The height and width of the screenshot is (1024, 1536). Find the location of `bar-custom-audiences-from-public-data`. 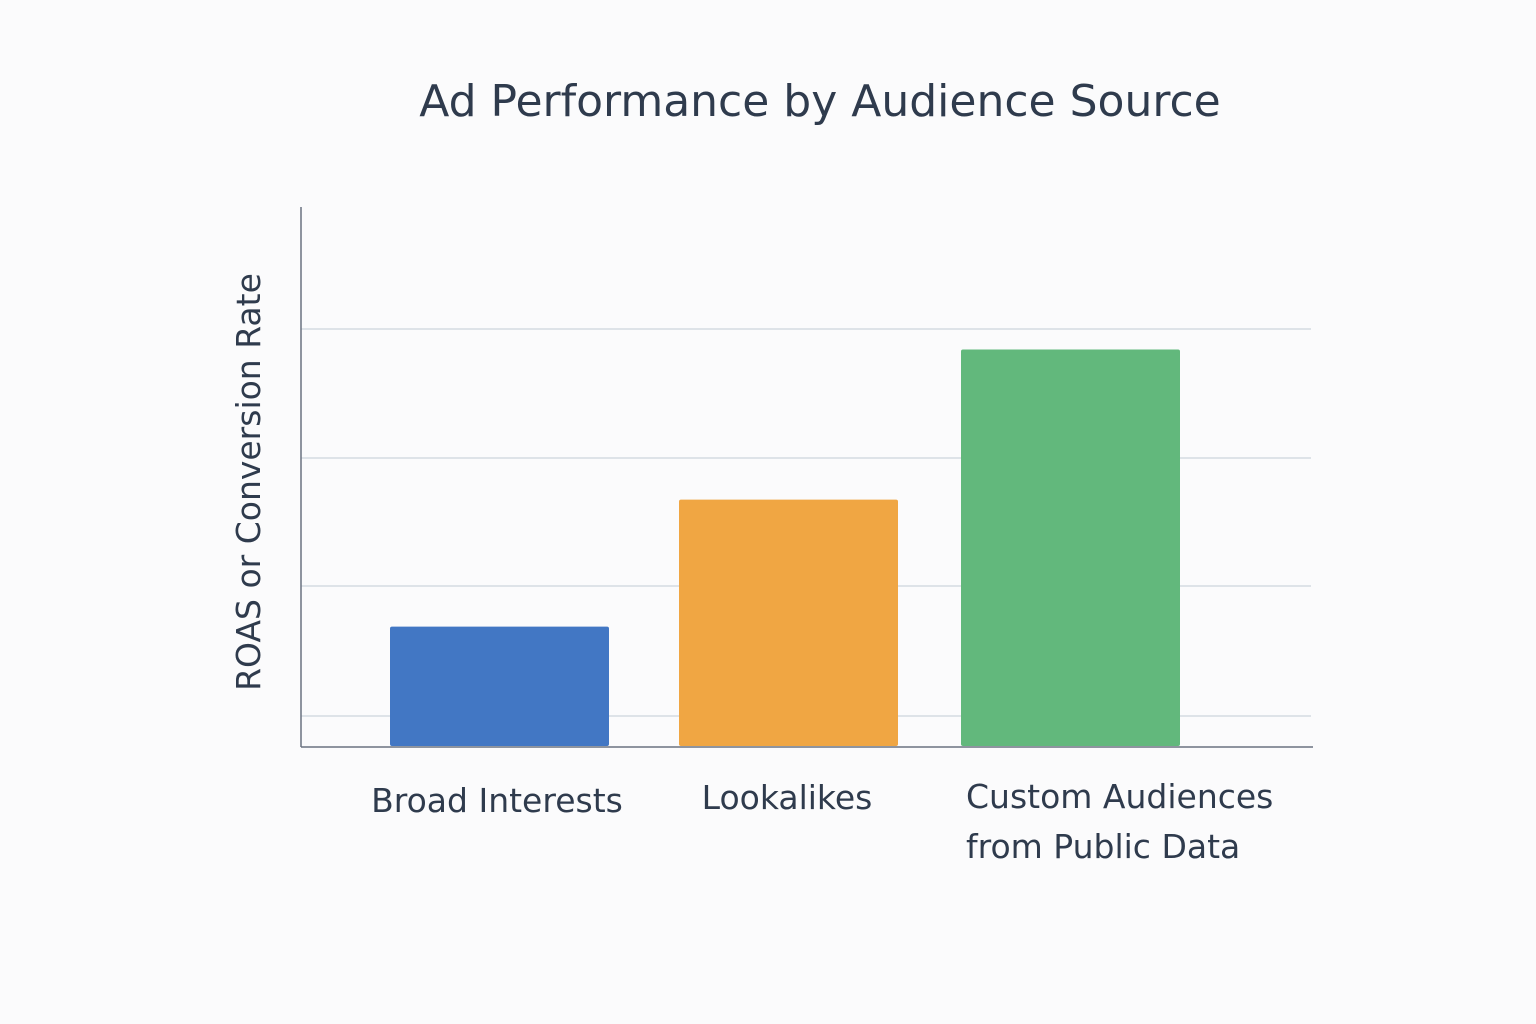

bar-custom-audiences-from-public-data is located at coordinates (1070, 547).